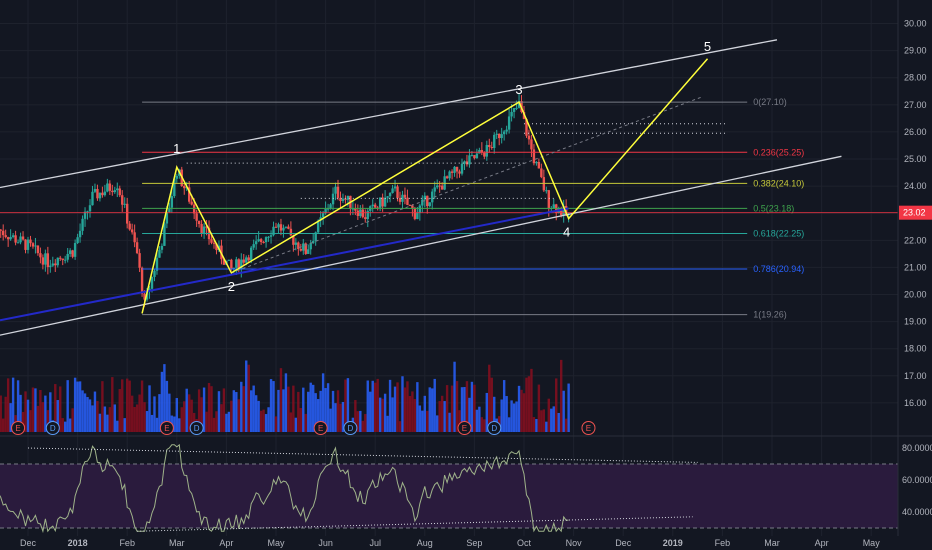 Image resolution: width=932 pixels, height=550 pixels. What do you see at coordinates (915, 78) in the screenshot?
I see `price-tick-label: 28.00` at bounding box center [915, 78].